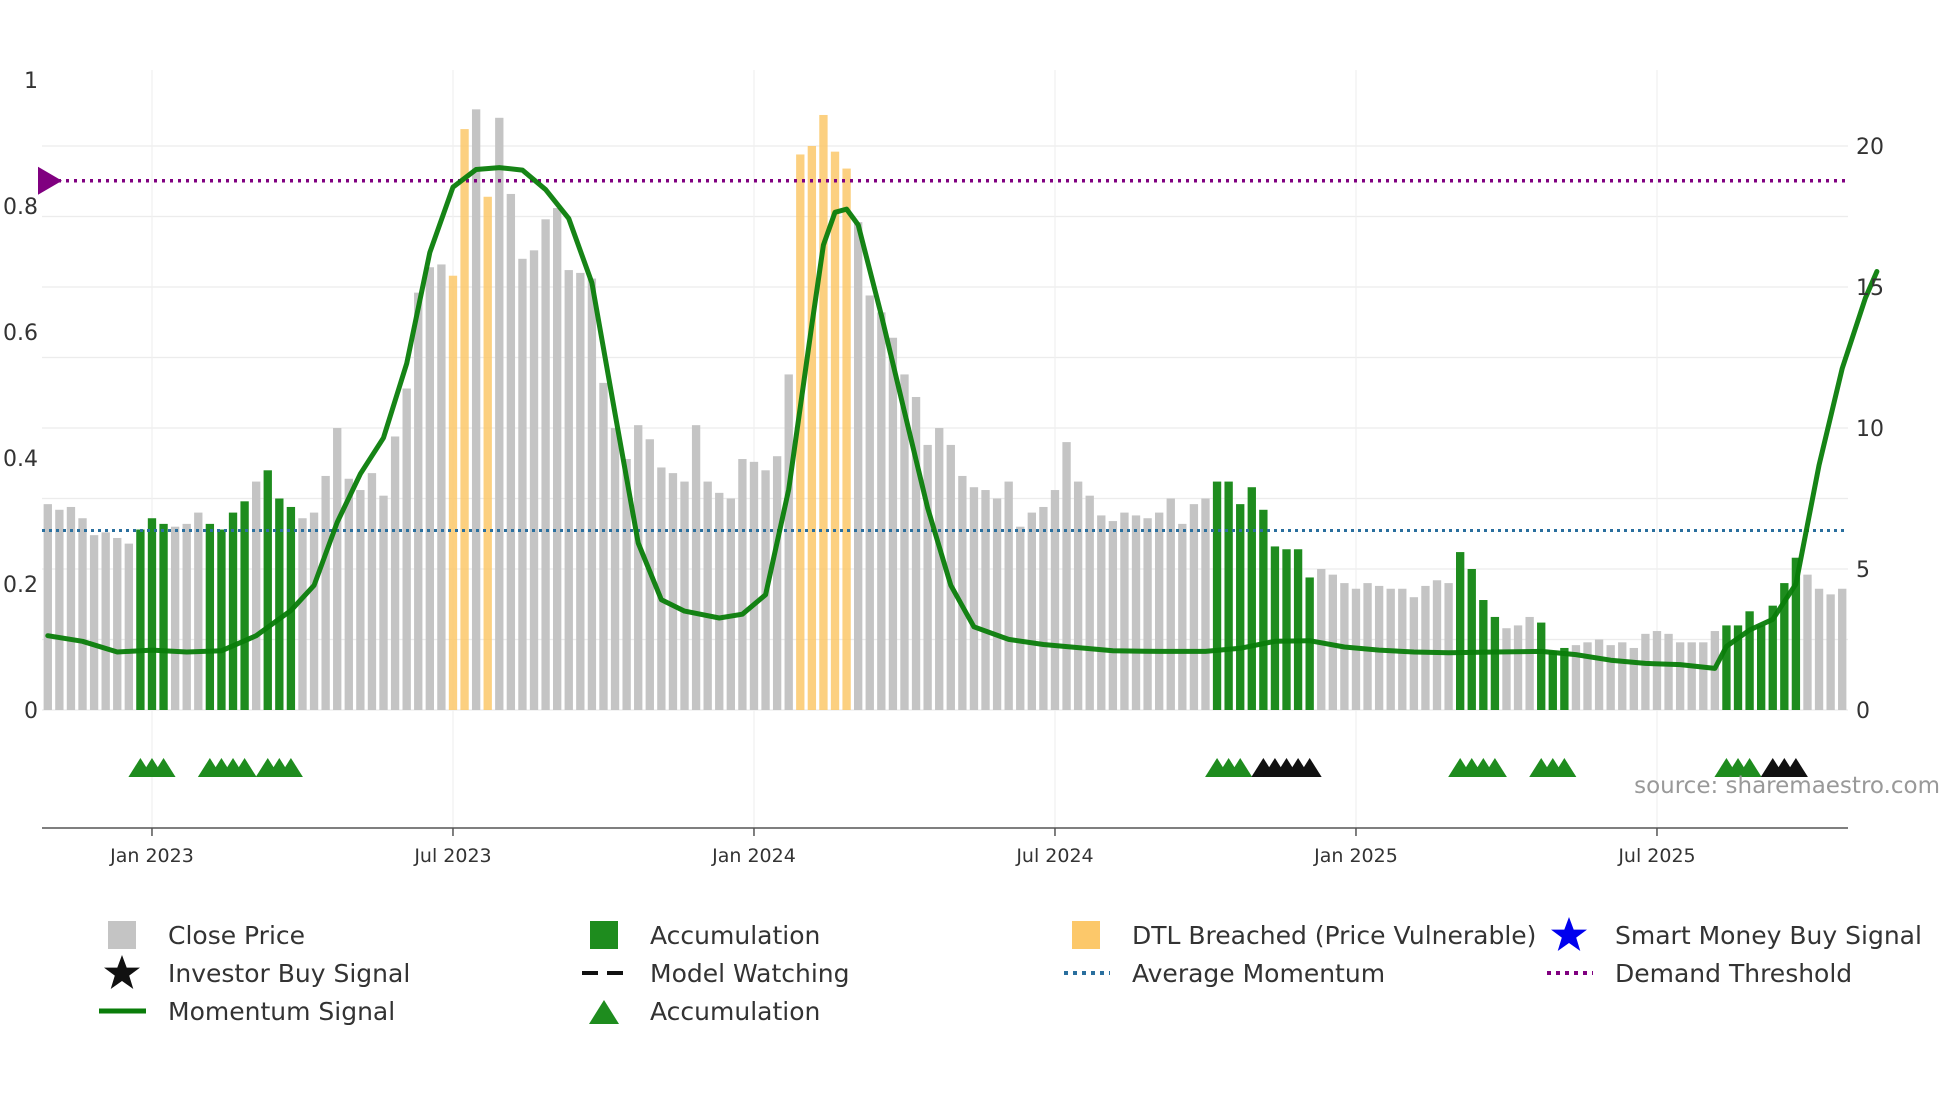  I want to click on legend-symbol-dot-blue-icon, so click(1086, 973).